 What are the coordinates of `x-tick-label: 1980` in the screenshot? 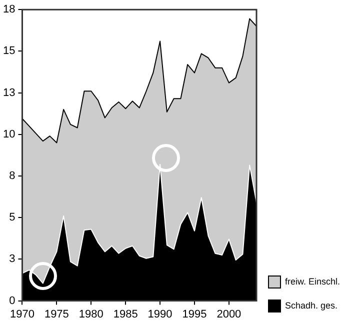 It's located at (91, 314).